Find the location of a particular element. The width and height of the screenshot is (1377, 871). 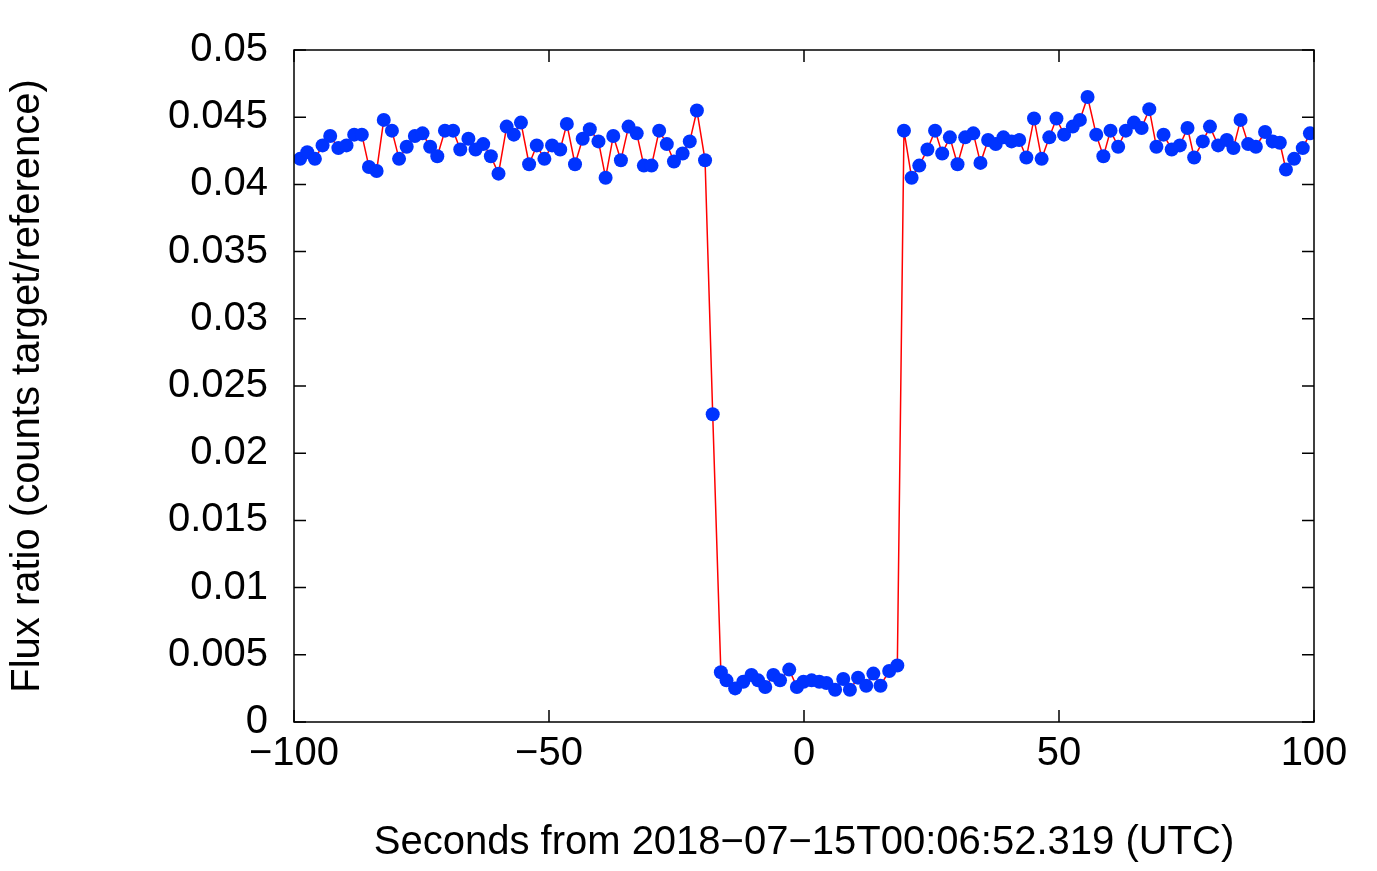

x-tick-label: 100 is located at coordinates (1314, 751).